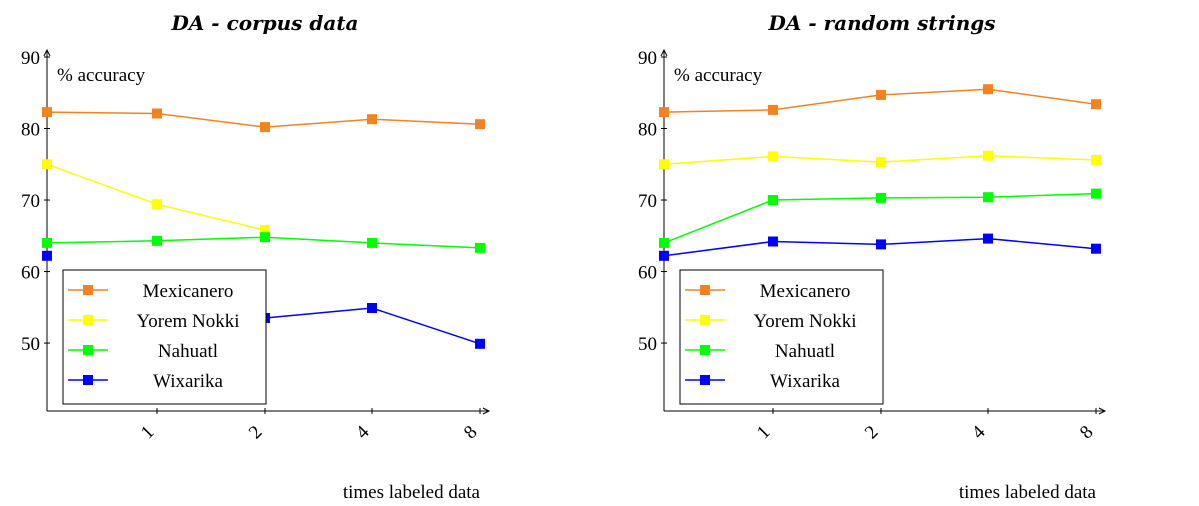  I want to click on legend-entry: Mexicanero, so click(767, 291).